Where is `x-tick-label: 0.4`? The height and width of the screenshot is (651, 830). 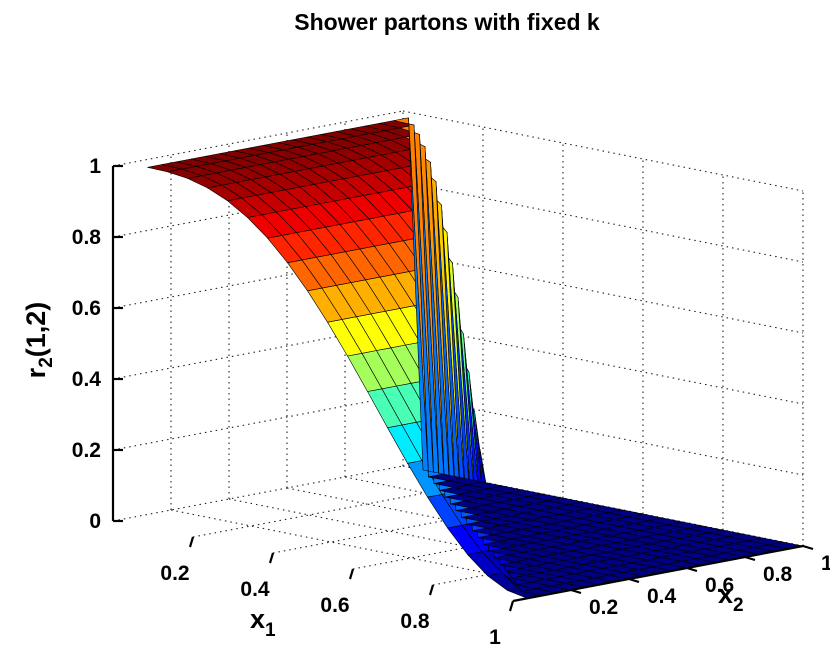
x-tick-label: 0.4 is located at coordinates (255, 589).